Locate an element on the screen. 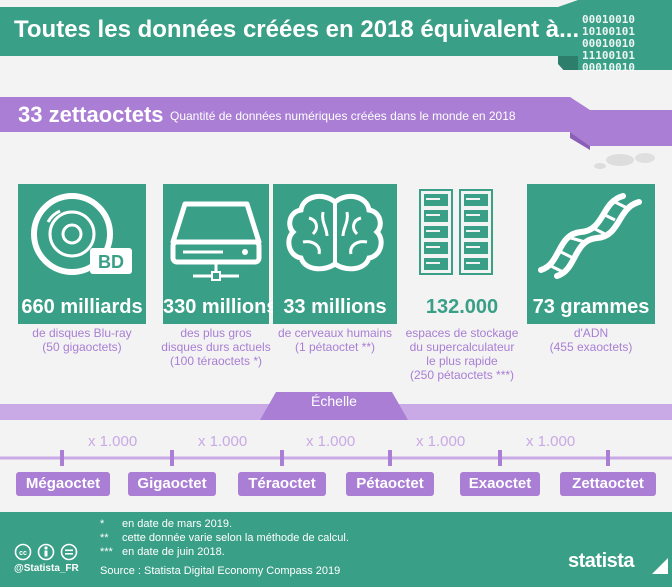 This screenshot has width=672, height=587. scale-label: Échelle is located at coordinates (334, 401).